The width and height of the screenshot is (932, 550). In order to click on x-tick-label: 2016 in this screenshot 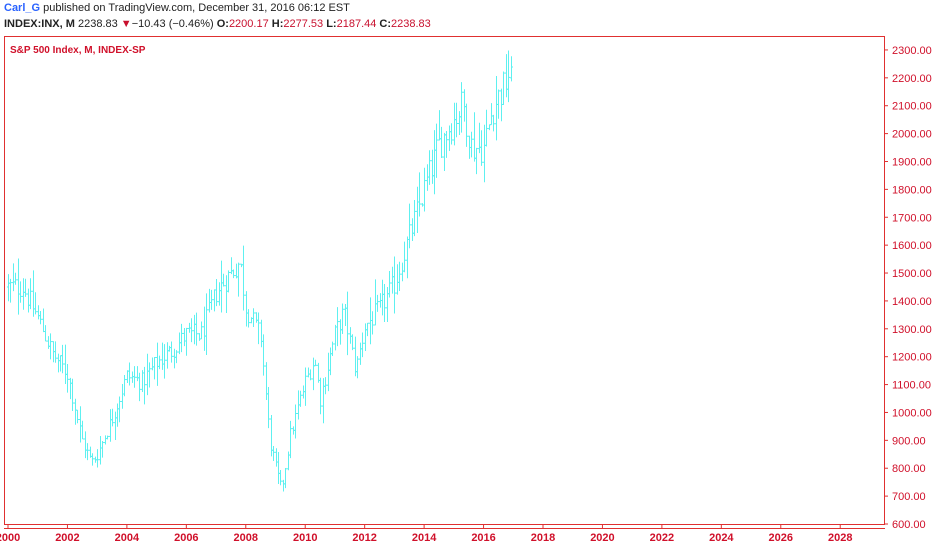, I will do `click(483, 538)`.